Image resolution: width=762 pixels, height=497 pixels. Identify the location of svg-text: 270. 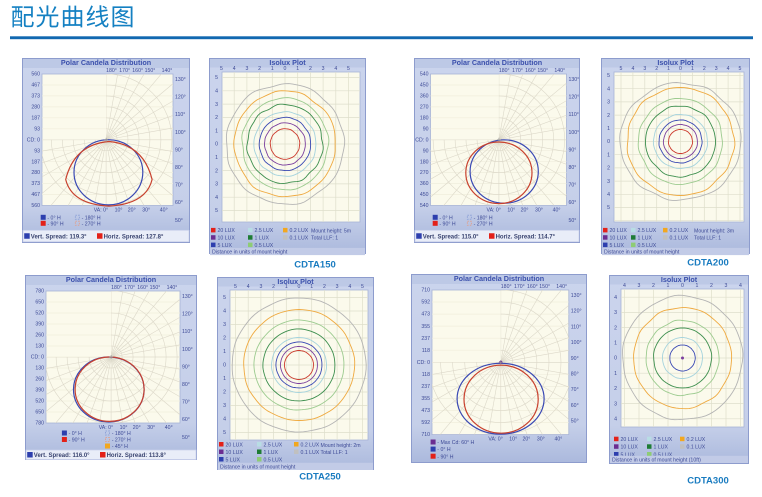
(424, 108).